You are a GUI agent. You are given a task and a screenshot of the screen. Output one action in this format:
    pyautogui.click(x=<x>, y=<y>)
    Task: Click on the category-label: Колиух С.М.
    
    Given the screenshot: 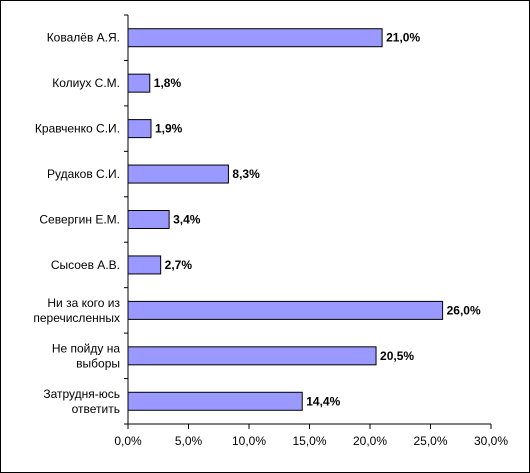 What is the action you would take?
    pyautogui.click(x=86, y=83)
    